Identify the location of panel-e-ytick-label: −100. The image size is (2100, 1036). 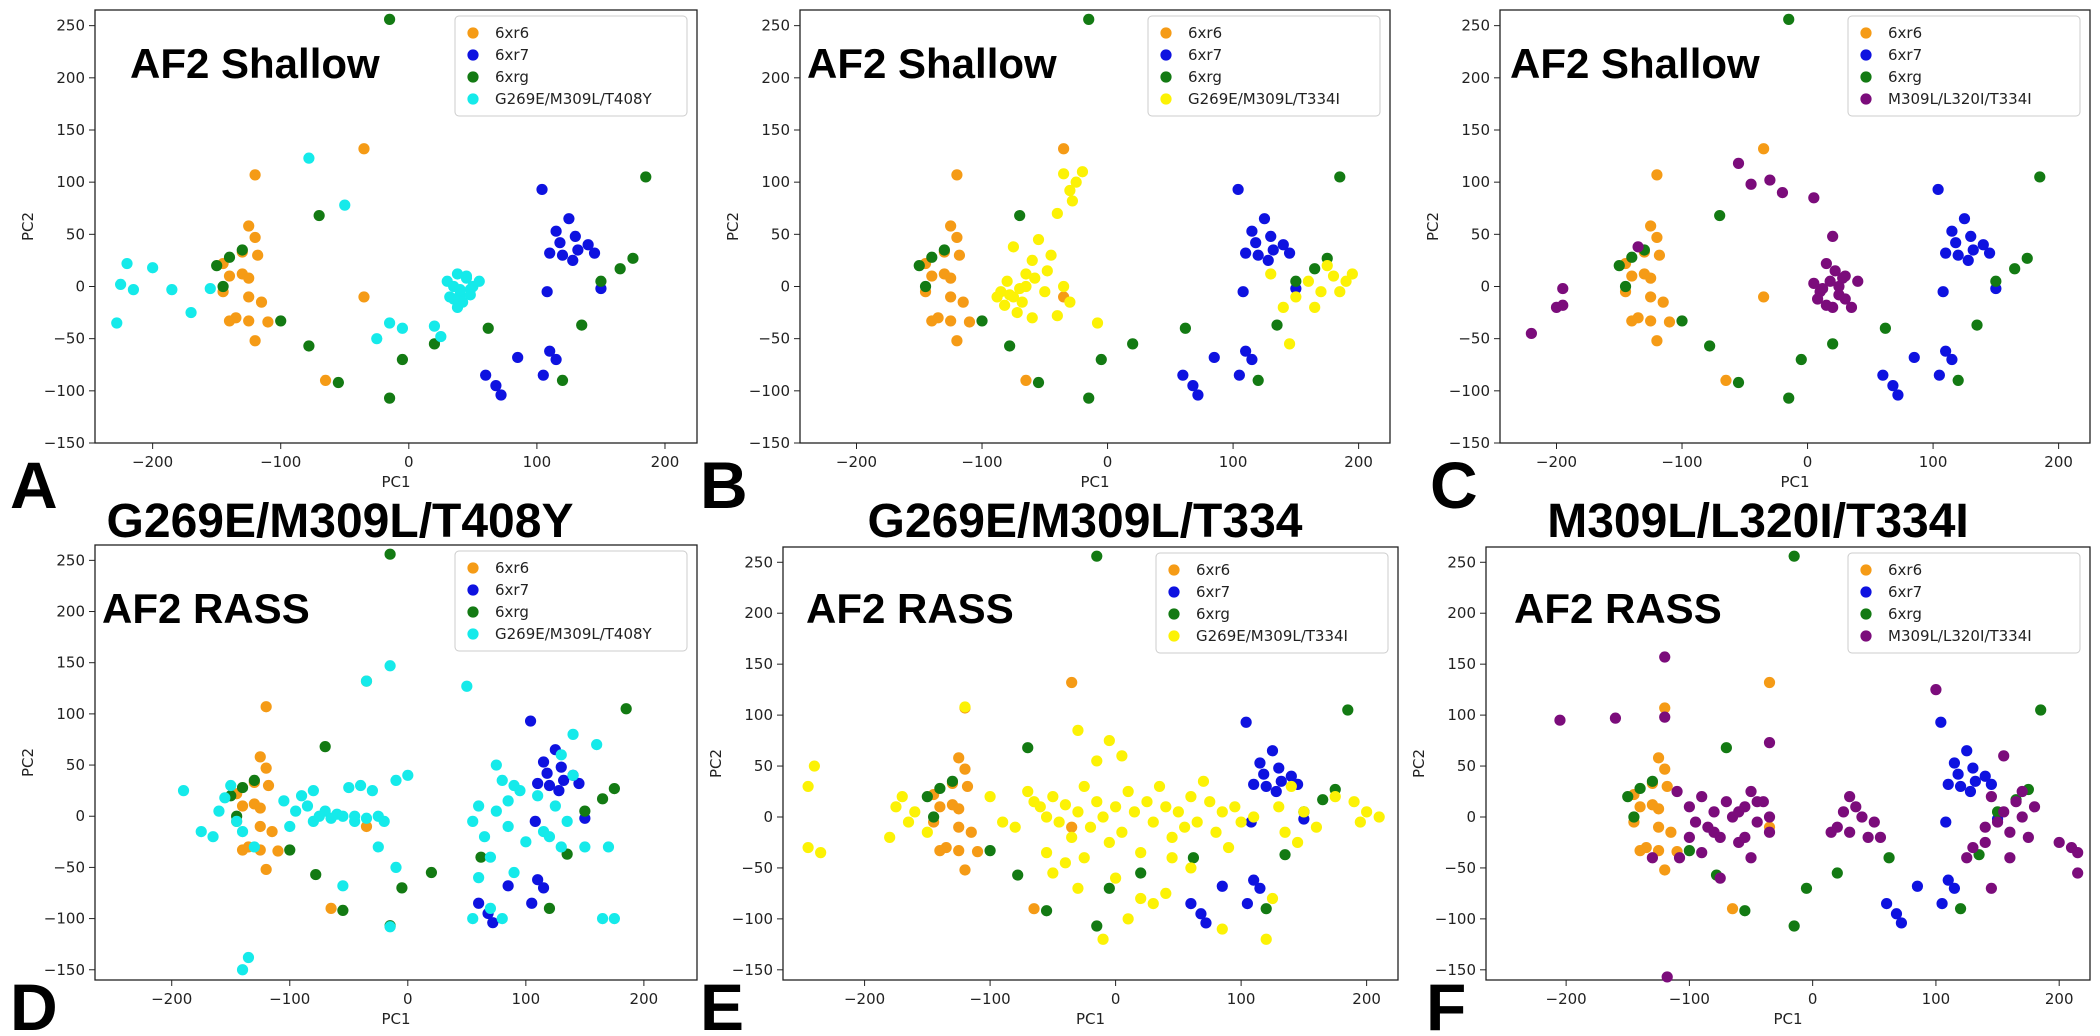
(752, 919).